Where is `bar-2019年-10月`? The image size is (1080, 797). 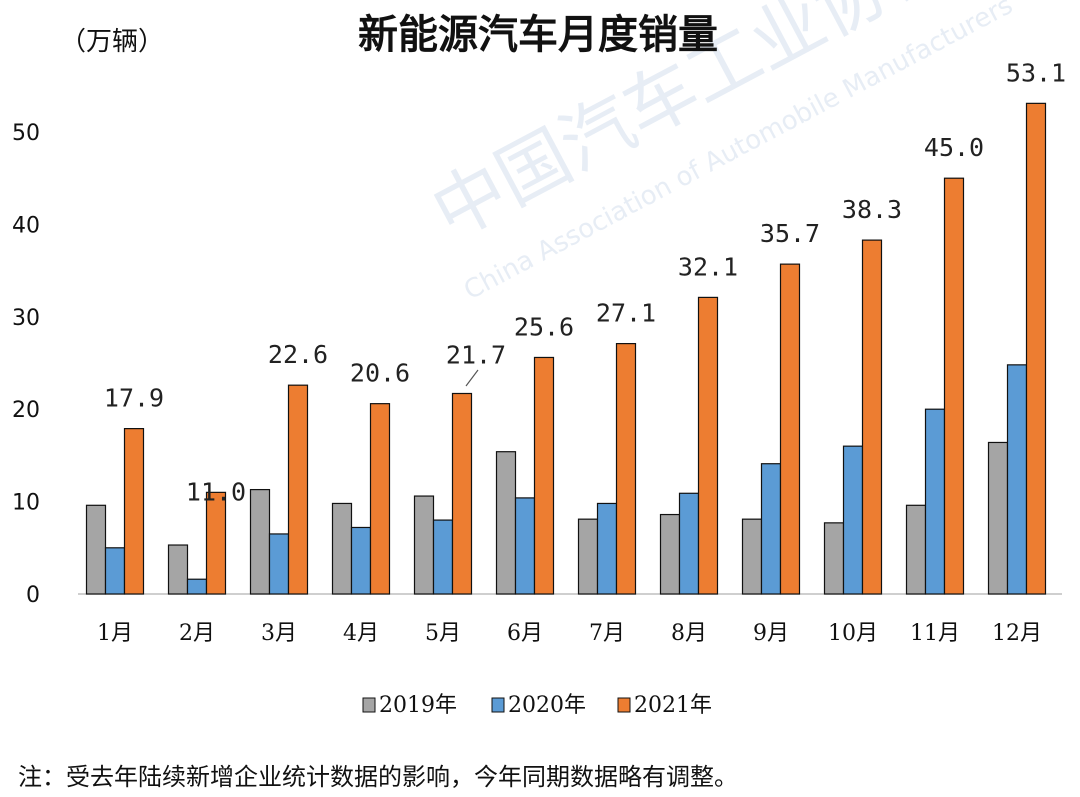
bar-2019年-10月 is located at coordinates (834, 558).